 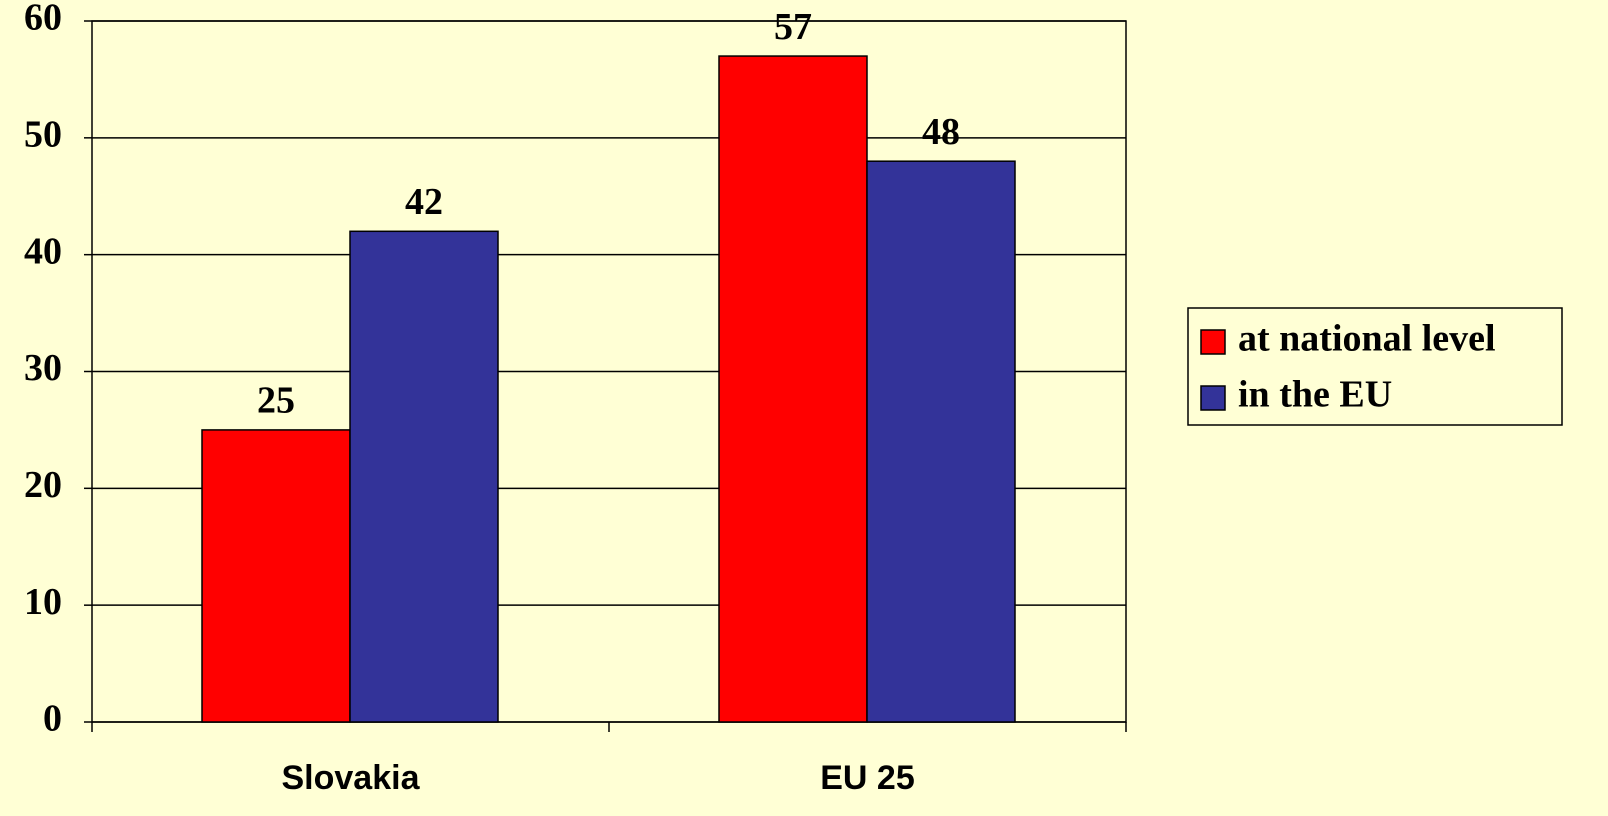 What do you see at coordinates (43, 251) in the screenshot?
I see `y-tick-label: 40` at bounding box center [43, 251].